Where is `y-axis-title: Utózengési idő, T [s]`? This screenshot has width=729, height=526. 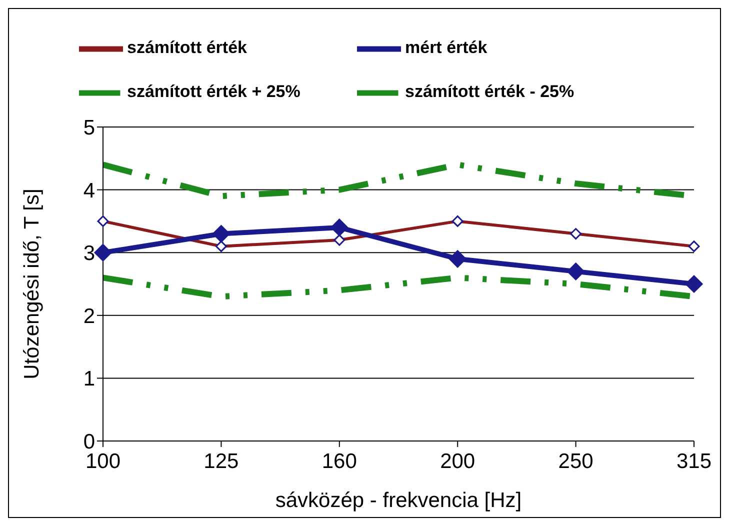 y-axis-title: Utózengési idő, T [s] is located at coordinates (32, 284).